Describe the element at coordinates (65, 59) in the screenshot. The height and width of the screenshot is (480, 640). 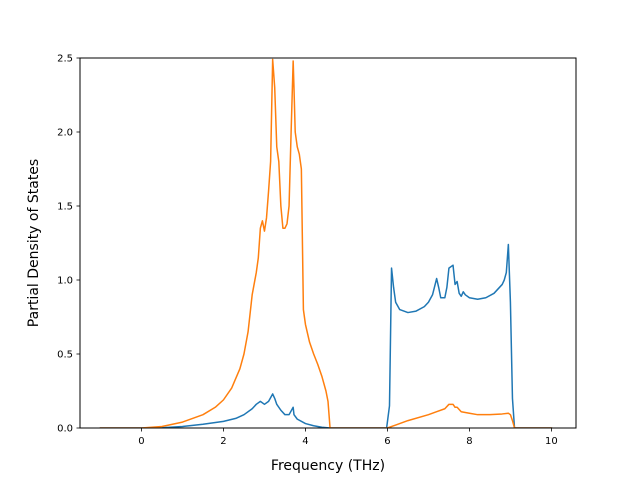
I see `y-tick-label: 2.5` at that location.